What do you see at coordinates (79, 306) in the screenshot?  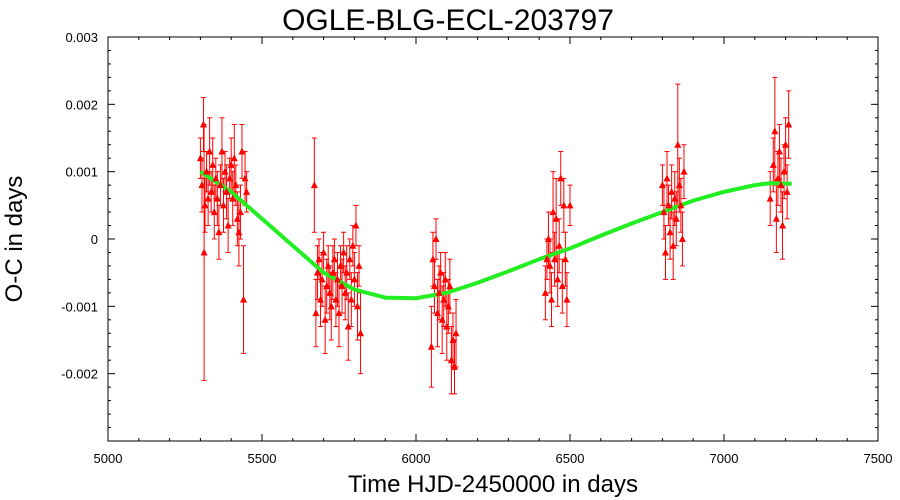 I see `y-tick-label: -0.001` at bounding box center [79, 306].